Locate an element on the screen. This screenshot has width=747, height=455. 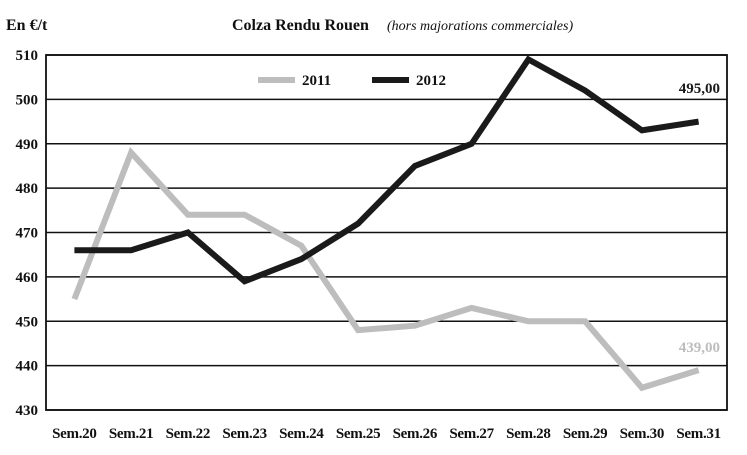
y-tick-label: 440 is located at coordinates (27, 367).